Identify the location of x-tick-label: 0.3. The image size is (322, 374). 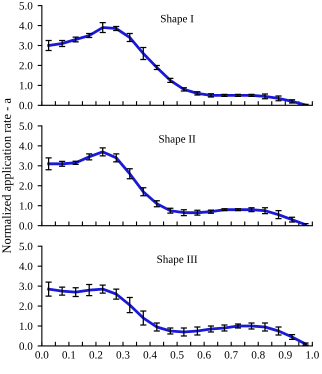
(123, 355).